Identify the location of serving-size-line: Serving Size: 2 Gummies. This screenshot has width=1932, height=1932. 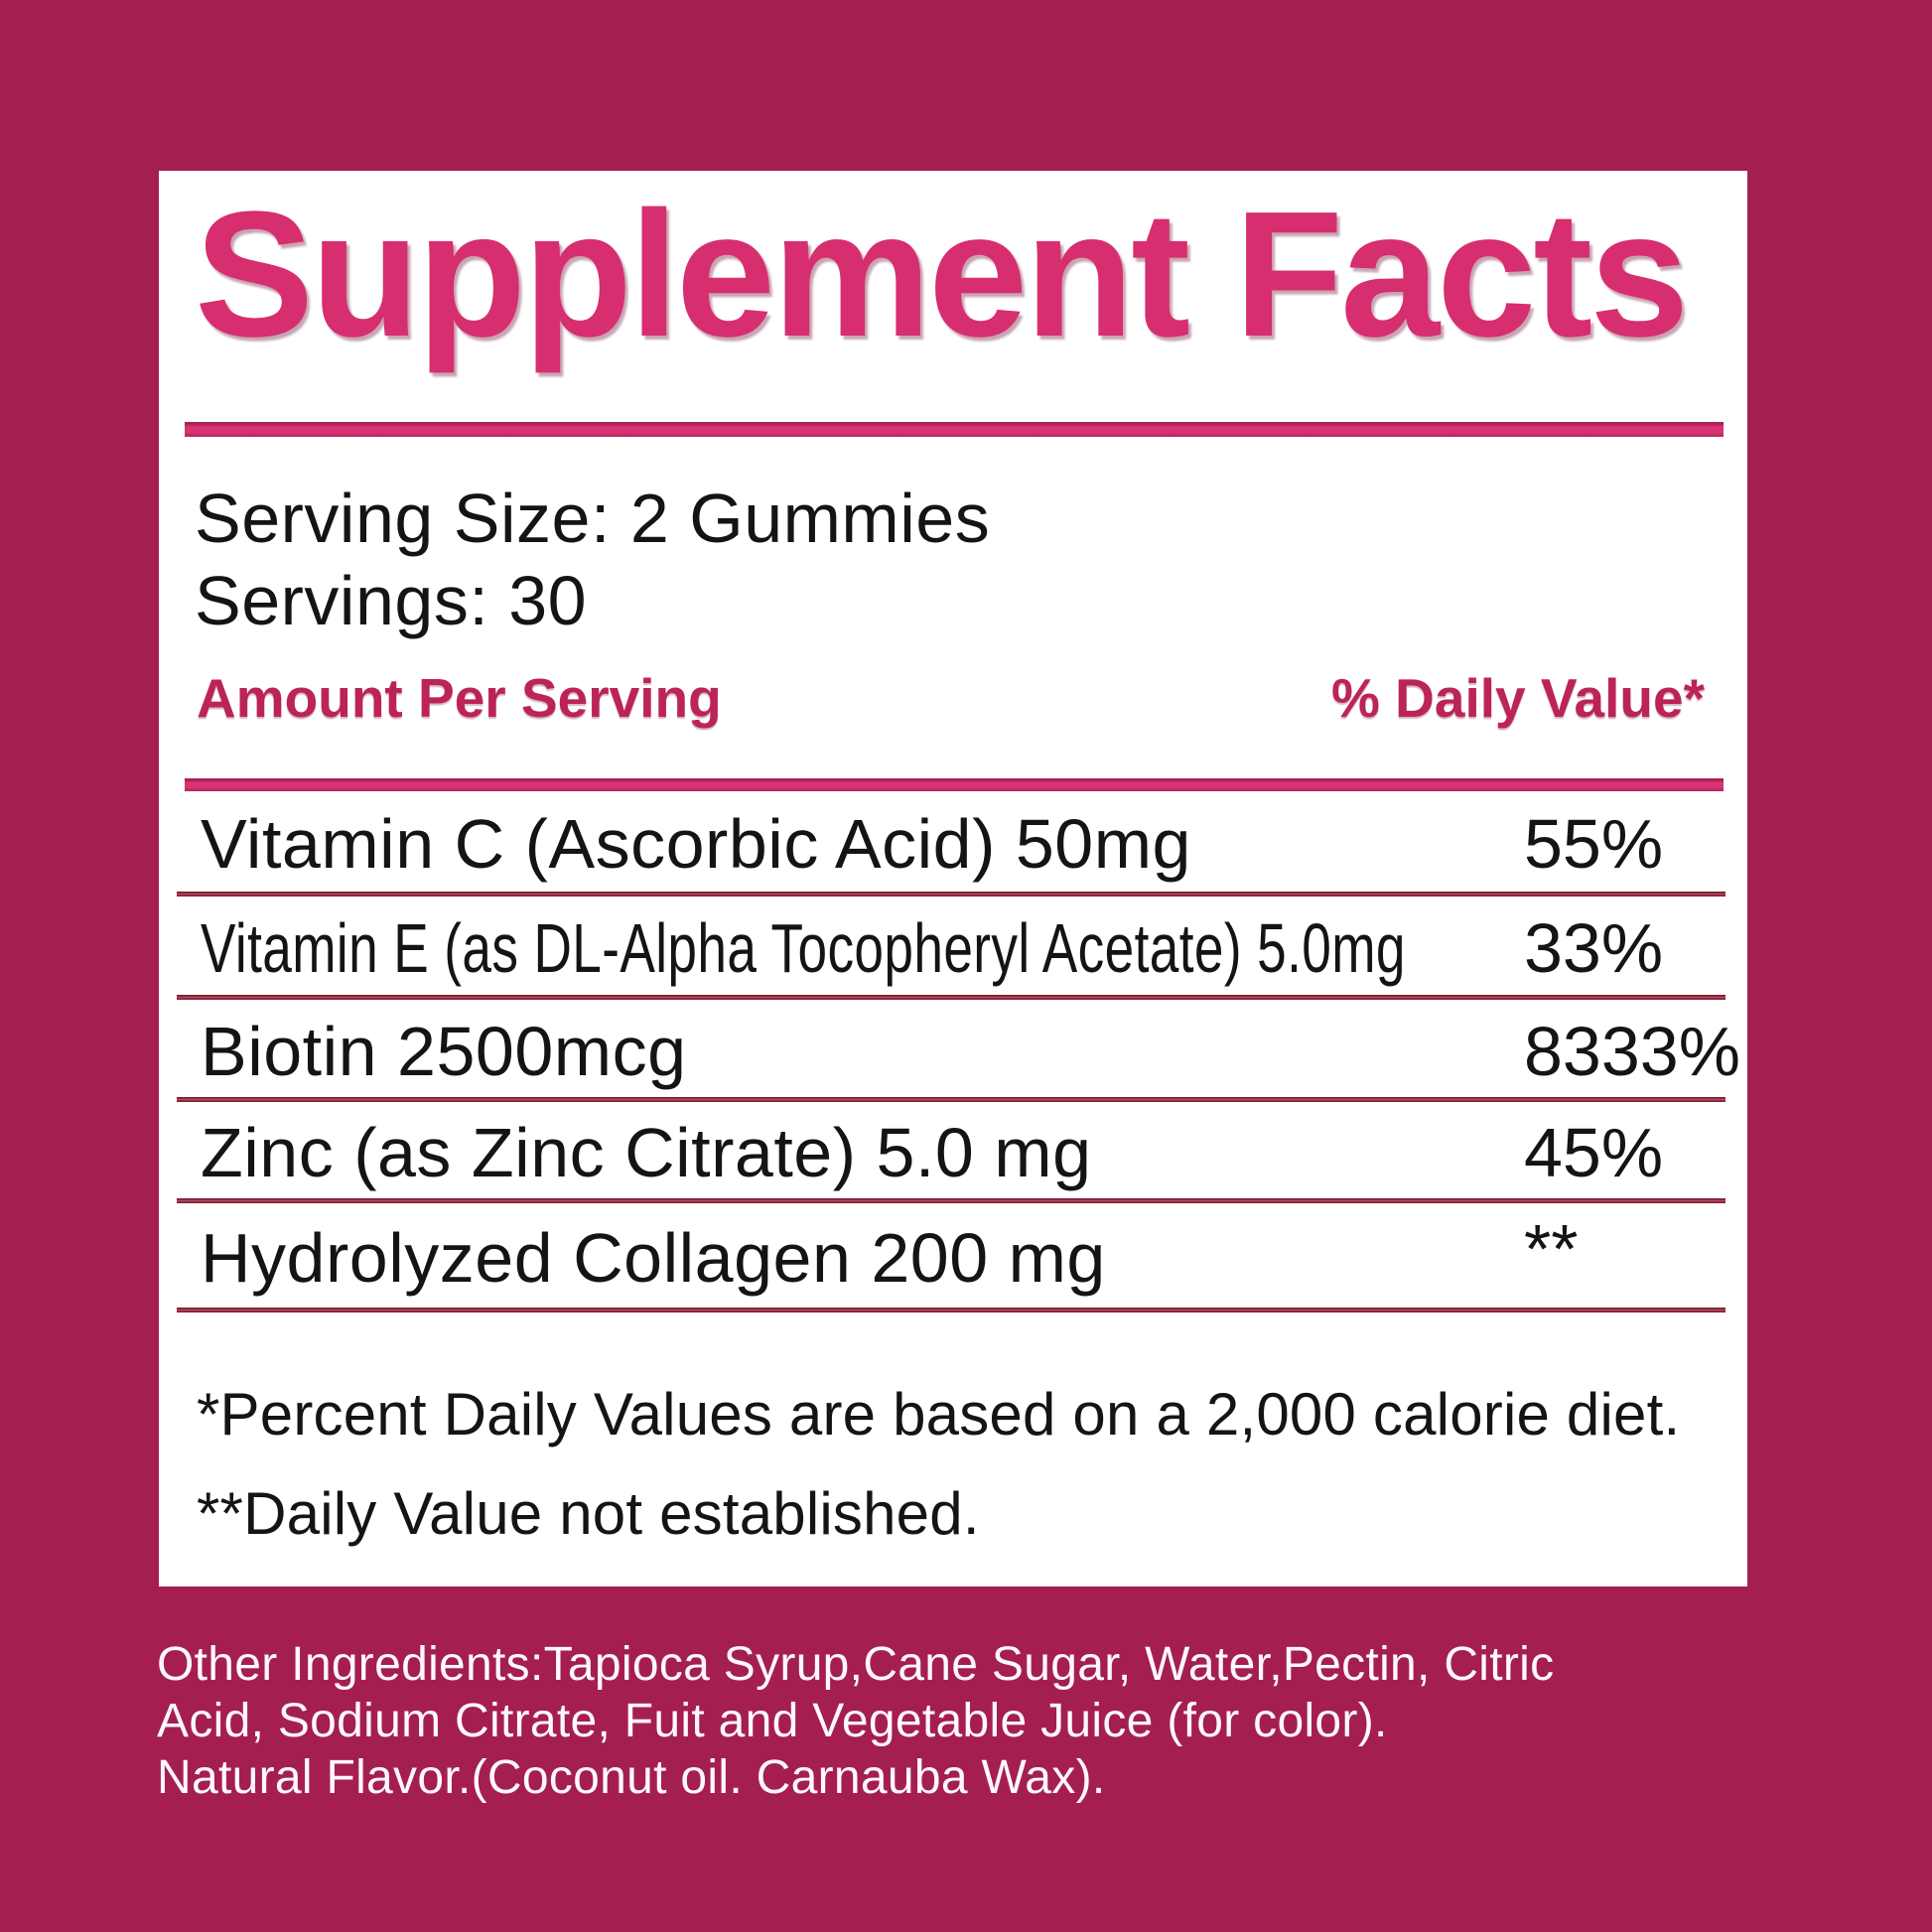
(593, 518).